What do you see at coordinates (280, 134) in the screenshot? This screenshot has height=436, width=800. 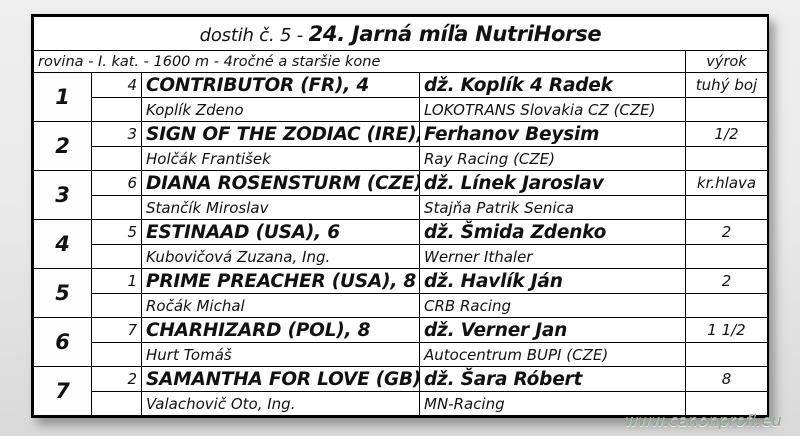 I see `horse-name: SIGN OF THE ZODIAC (IRE), 6` at bounding box center [280, 134].